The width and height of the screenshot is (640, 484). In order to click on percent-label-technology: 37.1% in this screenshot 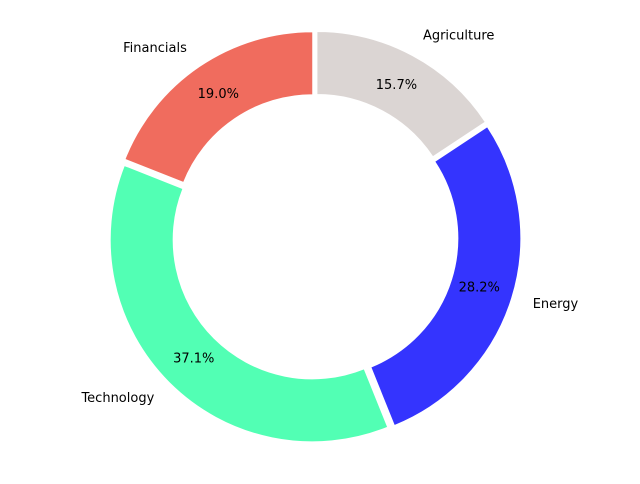, I will do `click(193, 359)`.